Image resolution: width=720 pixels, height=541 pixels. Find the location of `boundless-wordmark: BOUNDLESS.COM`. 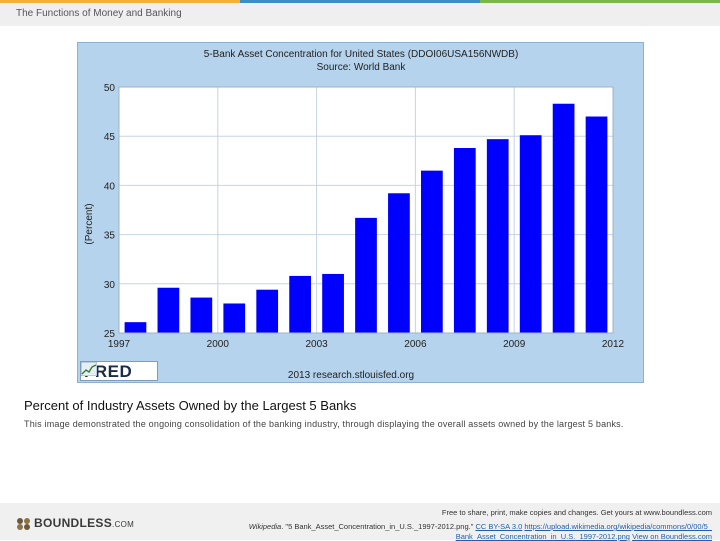

boundless-wordmark: BOUNDLESS.COM is located at coordinates (84, 523).